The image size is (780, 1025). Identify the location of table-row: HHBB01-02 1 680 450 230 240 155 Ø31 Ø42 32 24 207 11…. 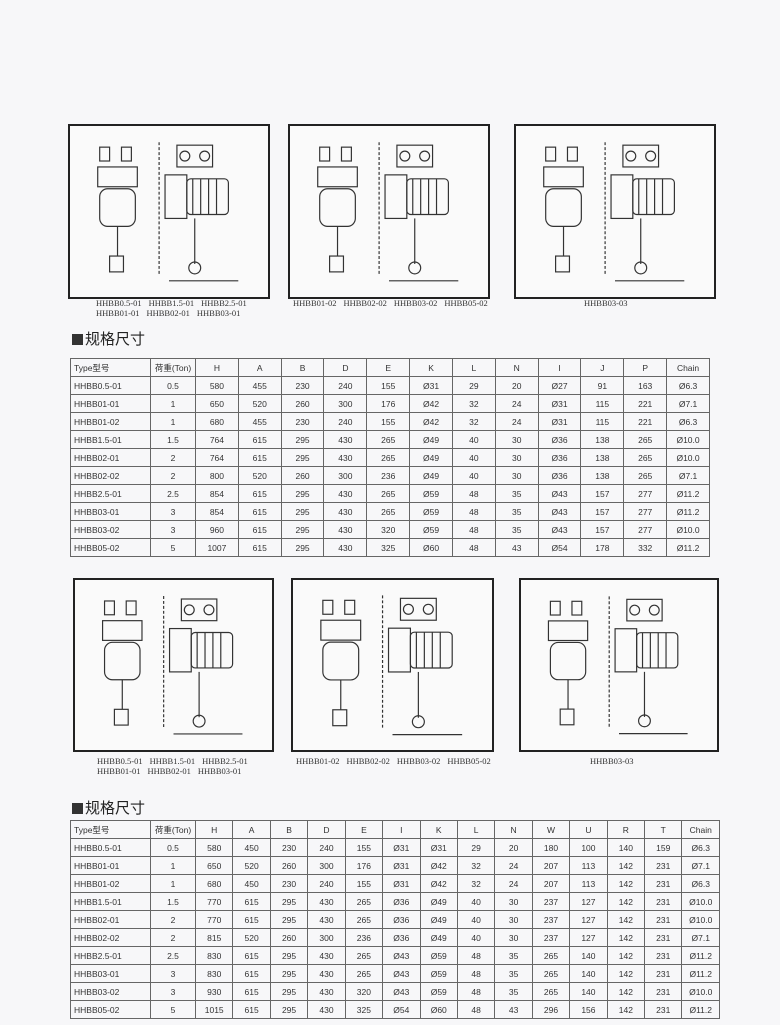
(395, 883).